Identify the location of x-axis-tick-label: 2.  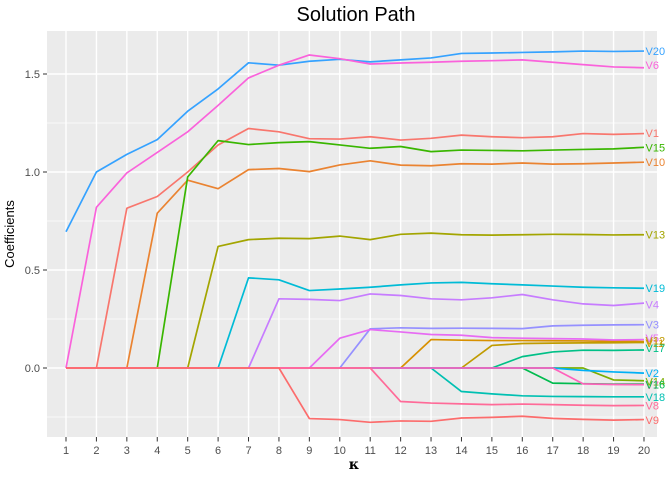
(96, 451).